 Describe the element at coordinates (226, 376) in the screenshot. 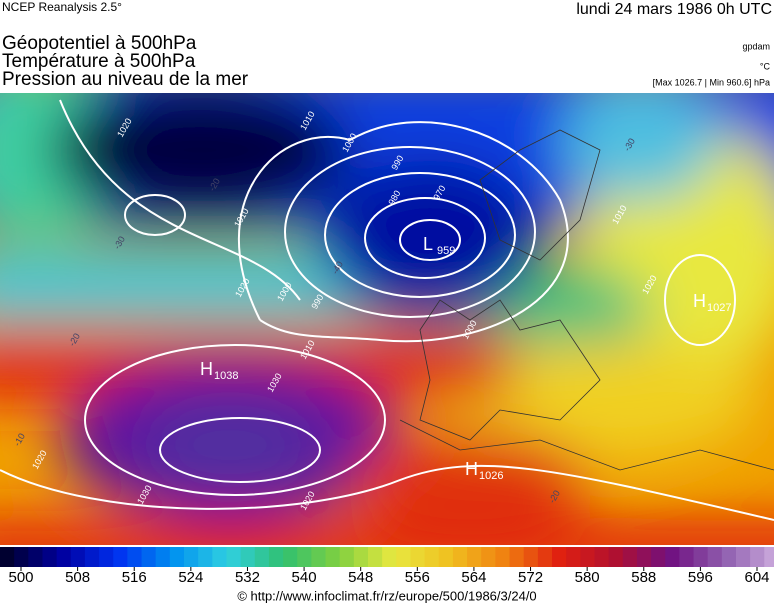

I see `center-value: 1038` at that location.